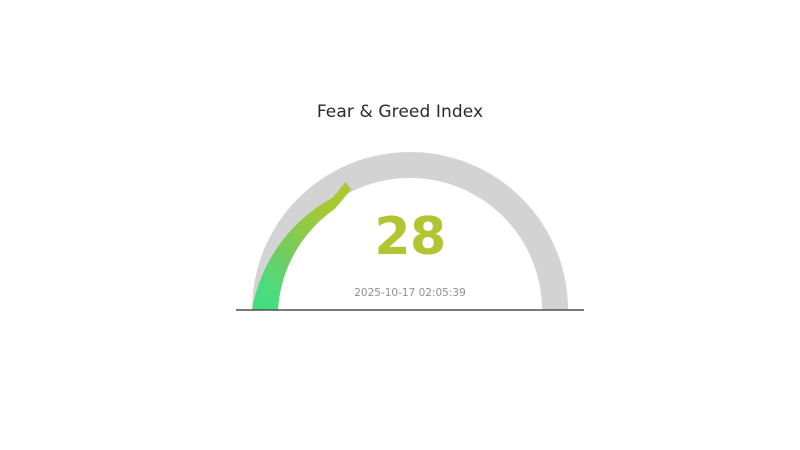 The image size is (800, 450). I want to click on gauge-value-marker-icon, so click(340, 196).